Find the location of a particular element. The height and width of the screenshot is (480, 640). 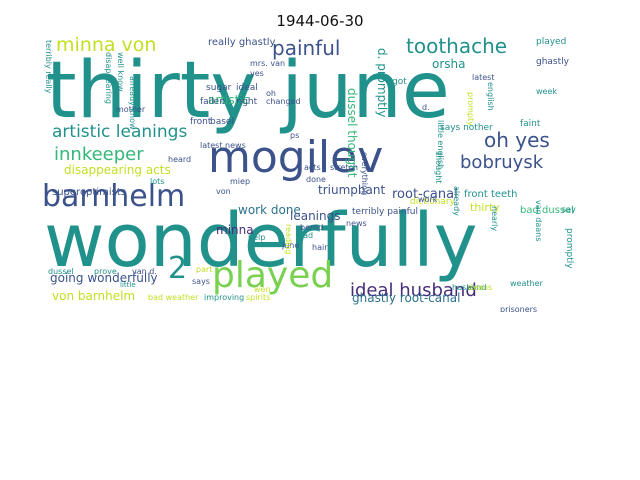

cloud-word: june is located at coordinates (291, 245).